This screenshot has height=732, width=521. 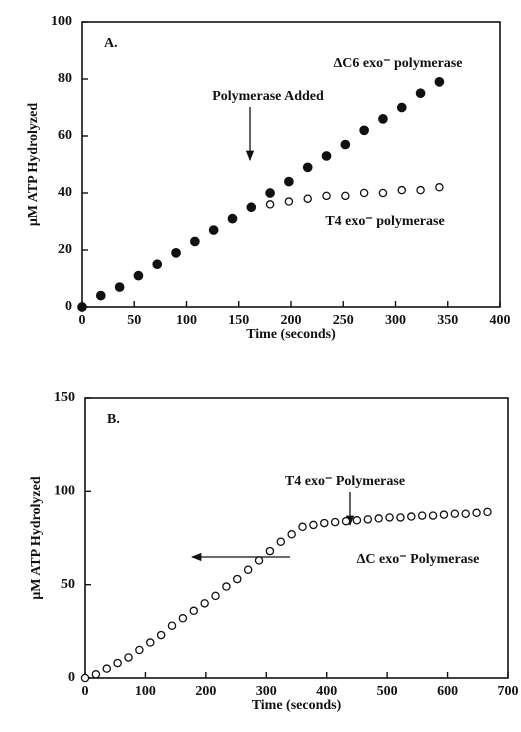 I want to click on x-tick-label: 50, so click(x=134, y=320).